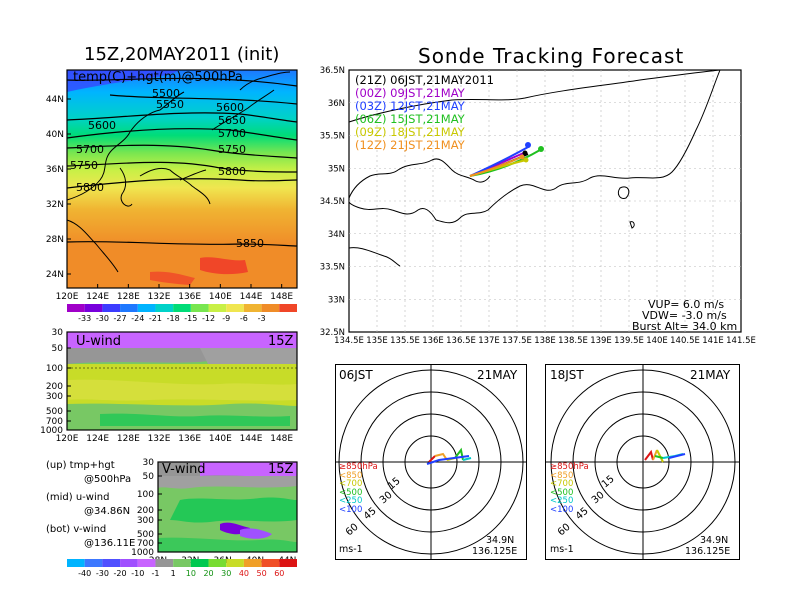 The width and height of the screenshot is (792, 612). Describe the element at coordinates (84, 573) in the screenshot. I see `wind-colorbar-label: -40` at that location.